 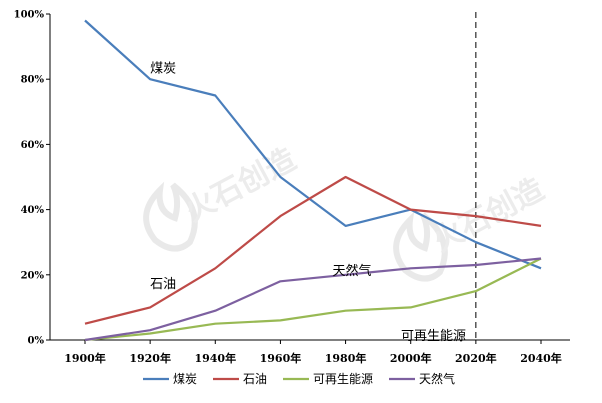 I want to click on y-tick-label: 0%, so click(x=36, y=341).